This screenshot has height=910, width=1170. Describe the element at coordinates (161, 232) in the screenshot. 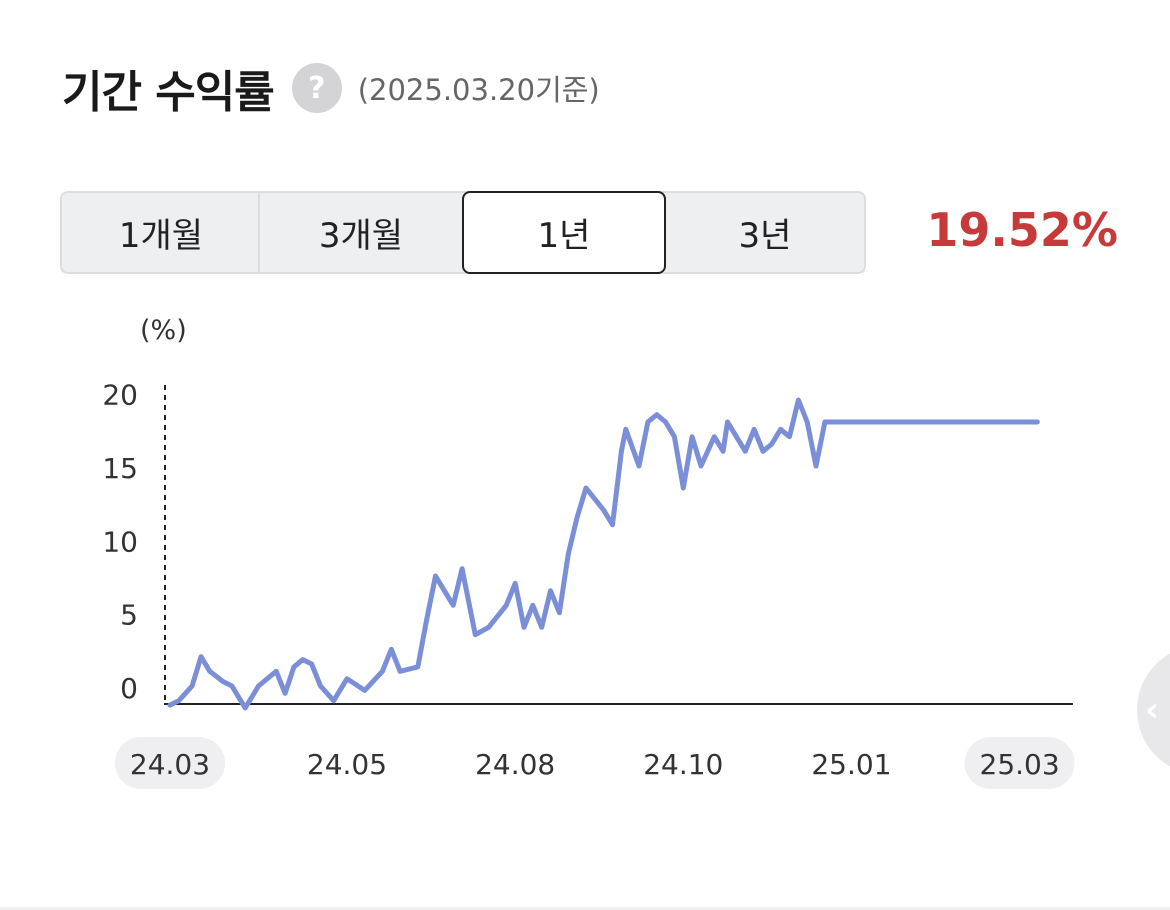

I see `tab-1-month: 1개월` at that location.